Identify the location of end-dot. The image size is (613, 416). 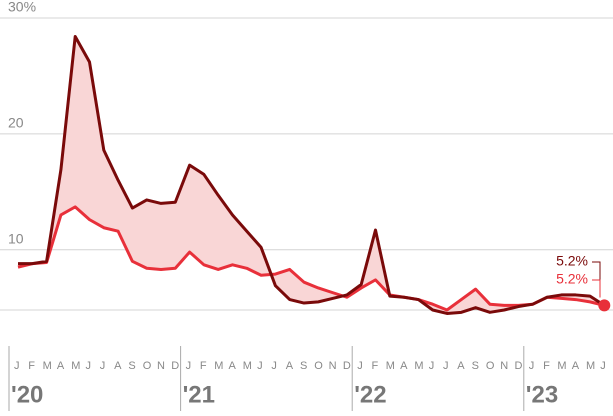
(604, 305).